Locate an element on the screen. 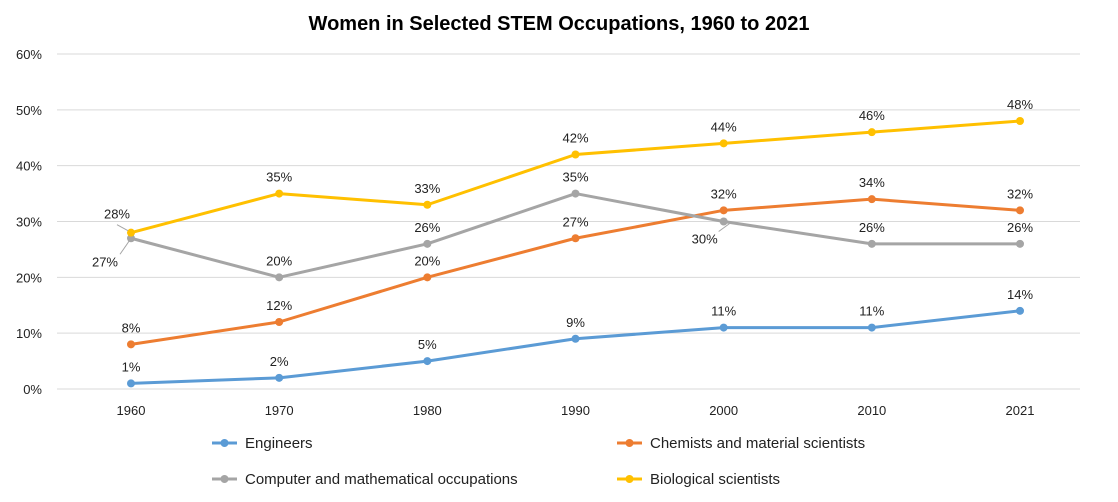  legend-item: Chemists and material scientists is located at coordinates (741, 443).